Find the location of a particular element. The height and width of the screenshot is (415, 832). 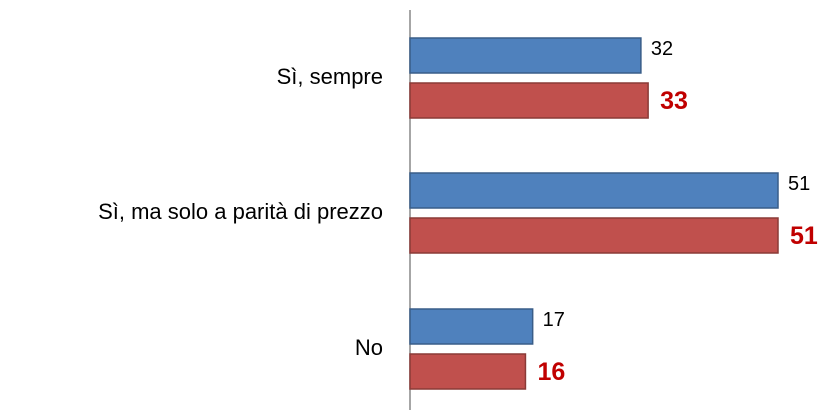

value-label: 32 is located at coordinates (662, 49).